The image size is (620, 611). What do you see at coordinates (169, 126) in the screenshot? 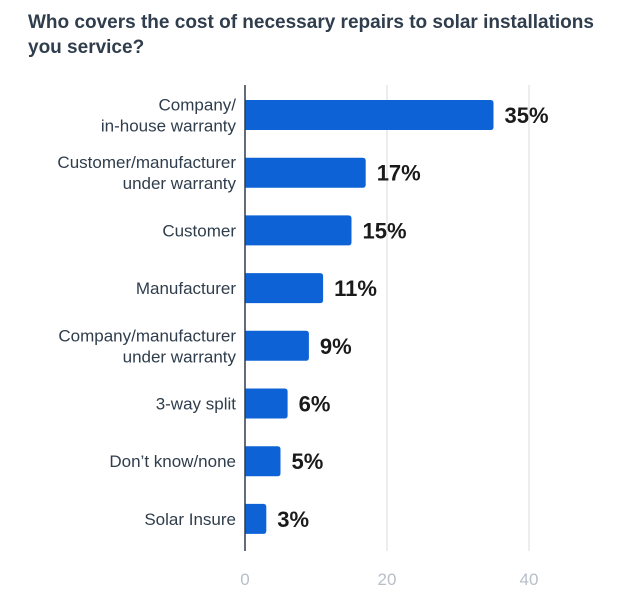
I see `category-label: in-house warranty` at bounding box center [169, 126].